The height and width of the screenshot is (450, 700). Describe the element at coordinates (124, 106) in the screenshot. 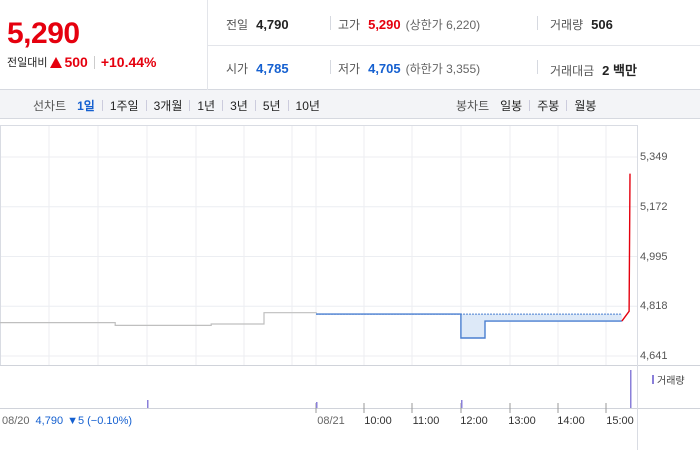

I see `tab-1w: 1주일` at that location.